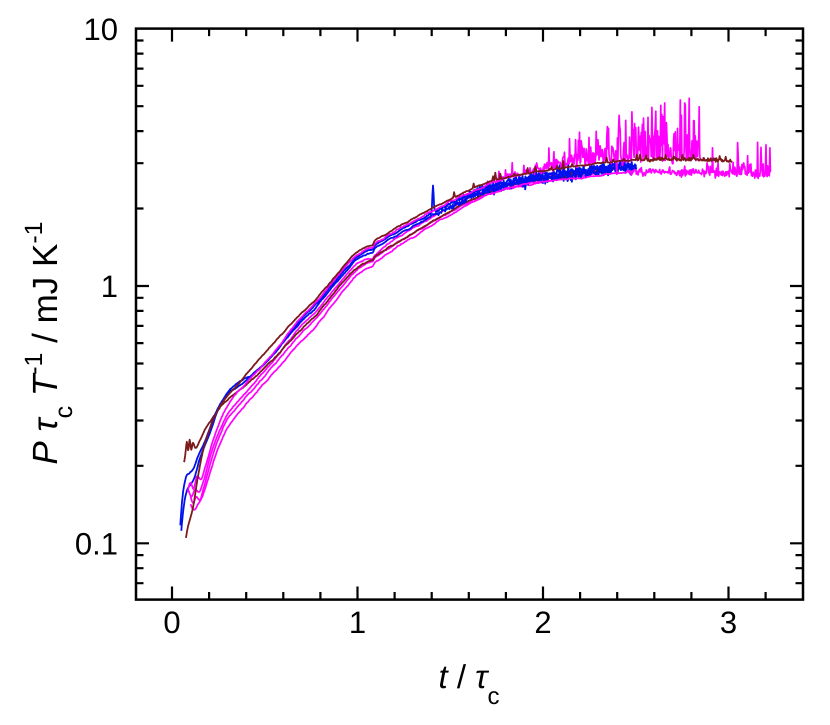 The height and width of the screenshot is (725, 830). What do you see at coordinates (728, 622) in the screenshot?
I see `svg-text: 3` at bounding box center [728, 622].